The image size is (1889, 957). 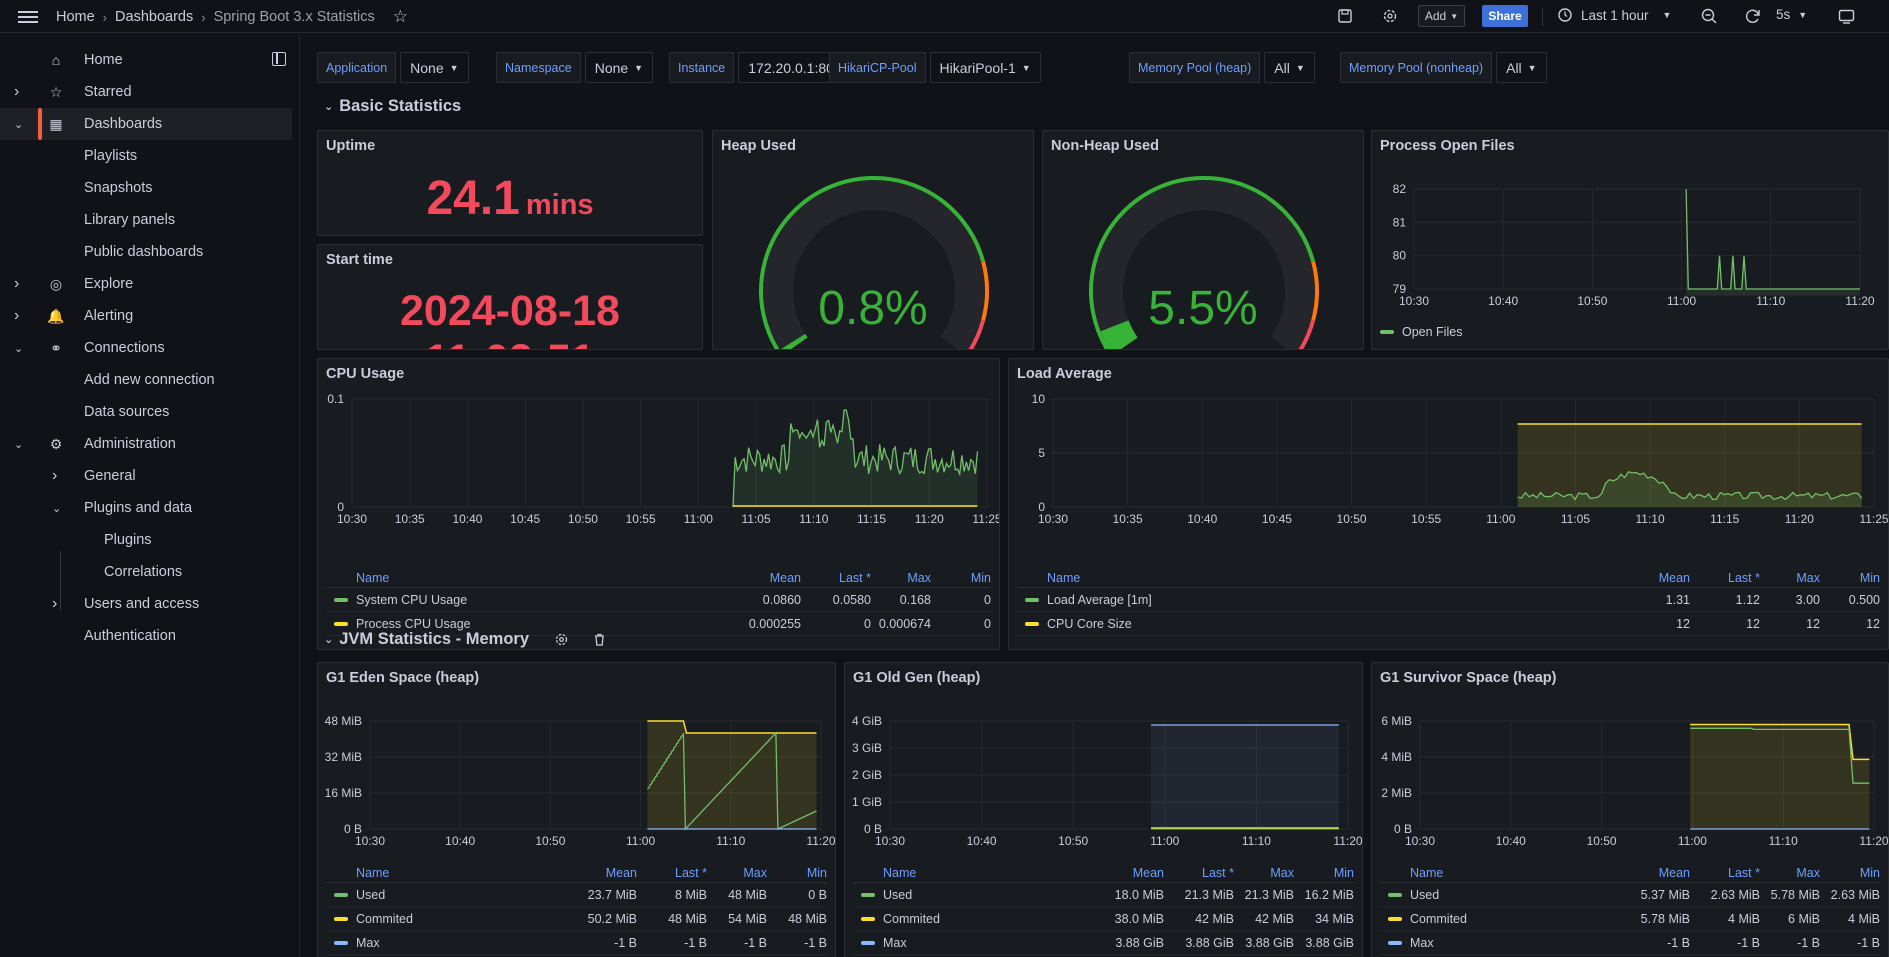 What do you see at coordinates (1448, 624) in the screenshot?
I see `legend-row: CPU Core Size 12 12 12 12` at bounding box center [1448, 624].